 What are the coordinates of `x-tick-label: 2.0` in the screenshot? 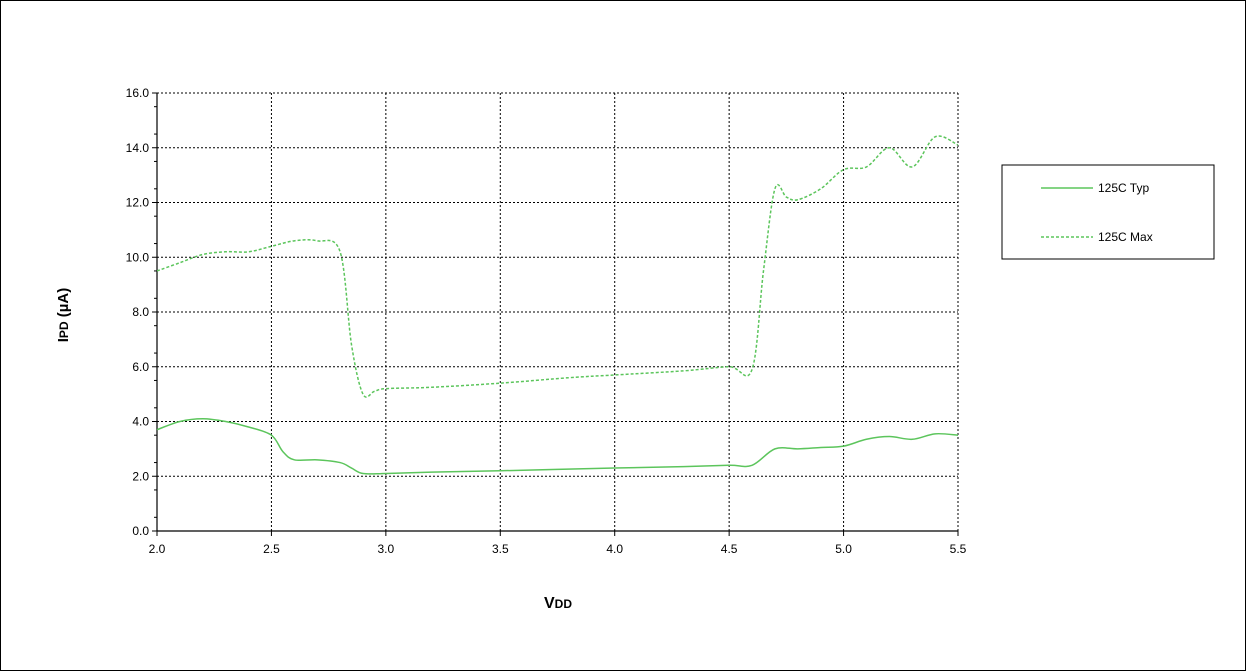 It's located at (157, 549).